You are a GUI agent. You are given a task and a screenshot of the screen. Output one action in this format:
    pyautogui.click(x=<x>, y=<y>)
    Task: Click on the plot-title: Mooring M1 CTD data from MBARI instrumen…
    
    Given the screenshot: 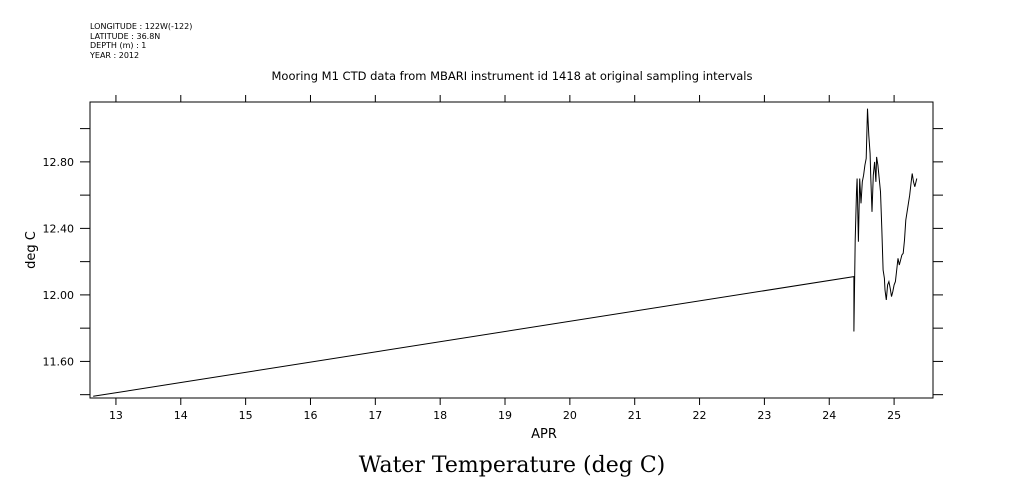 What is the action you would take?
    pyautogui.click(x=512, y=76)
    